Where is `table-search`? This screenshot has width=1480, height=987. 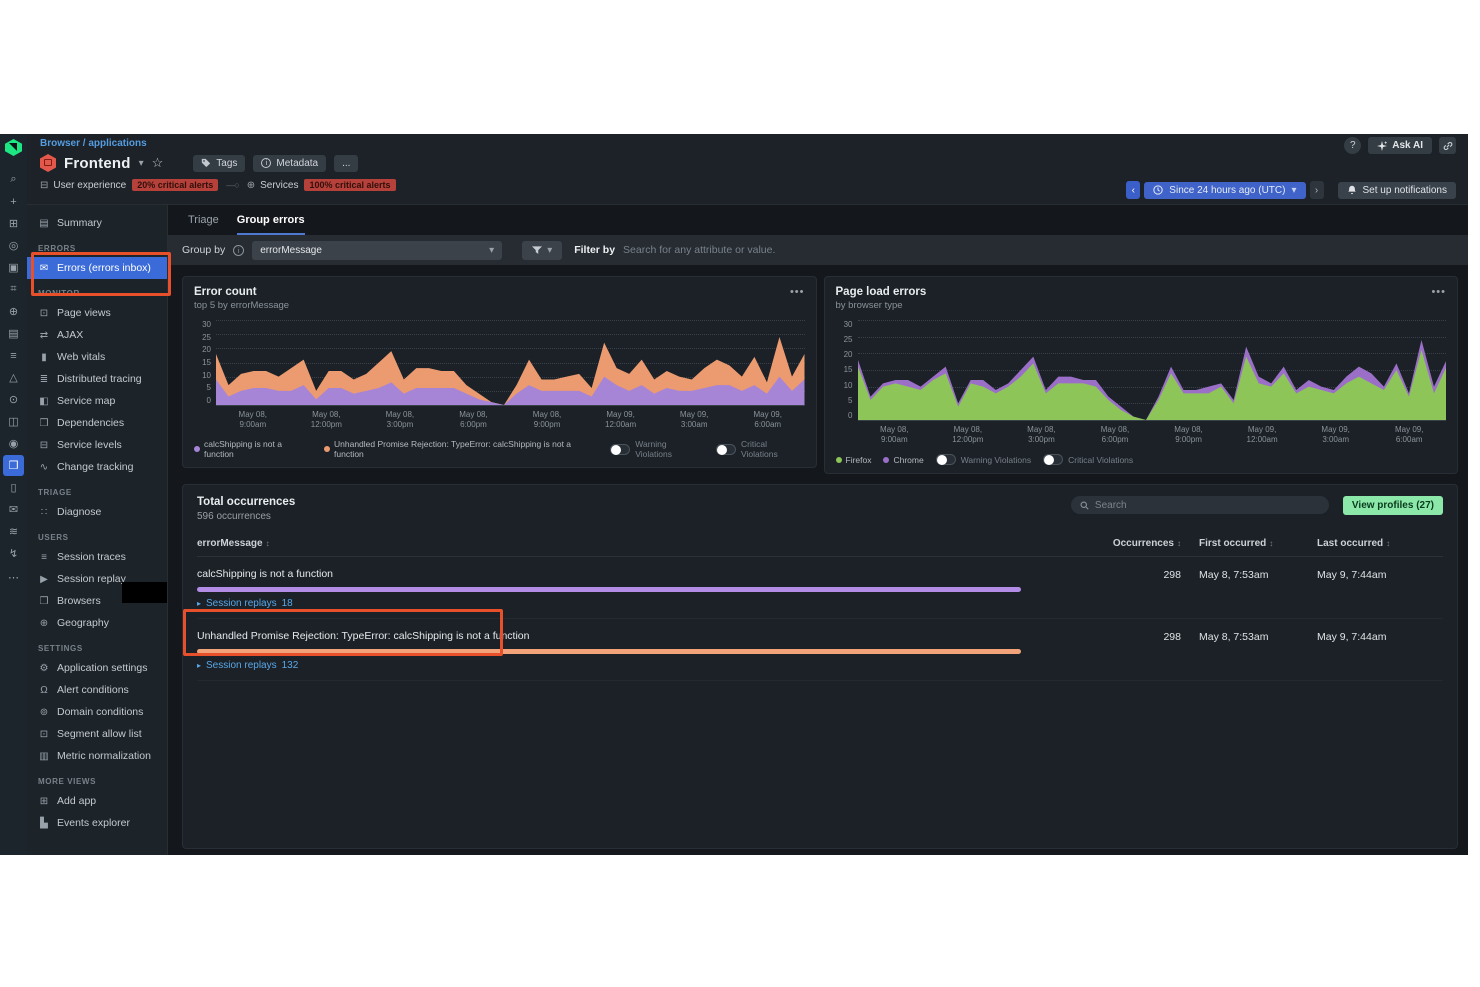
table-search is located at coordinates (1199, 505).